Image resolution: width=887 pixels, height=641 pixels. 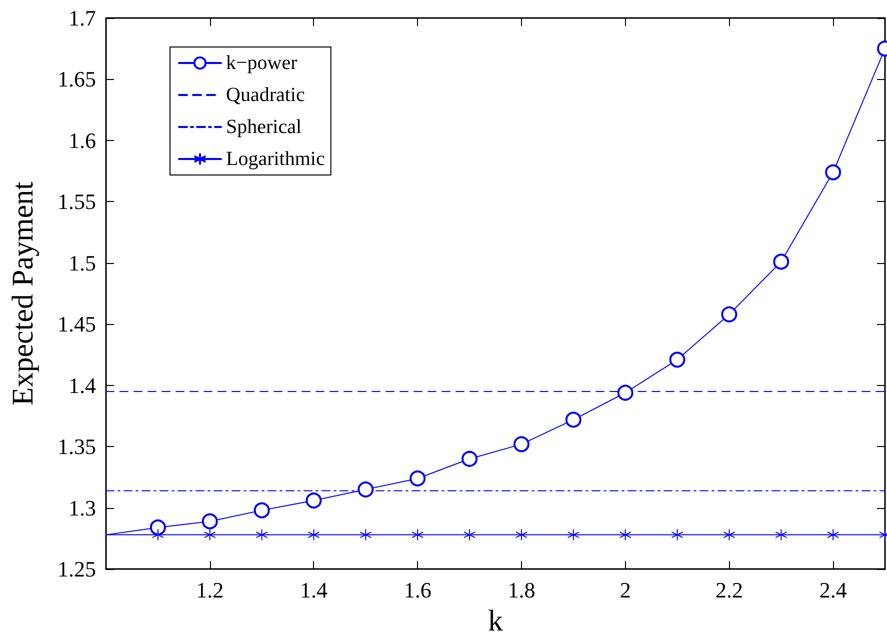 What do you see at coordinates (729, 590) in the screenshot?
I see `x-tick-label: 2.2` at bounding box center [729, 590].